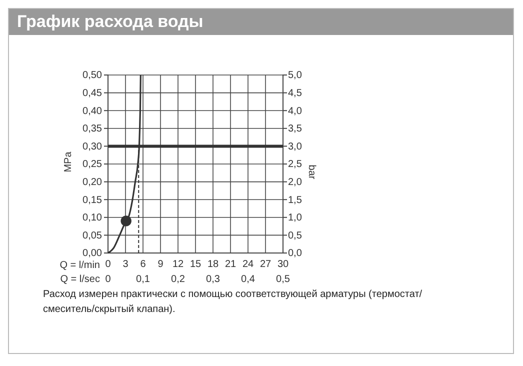  What do you see at coordinates (92, 164) in the screenshot?
I see `y-tick-label: 0,25` at bounding box center [92, 164].